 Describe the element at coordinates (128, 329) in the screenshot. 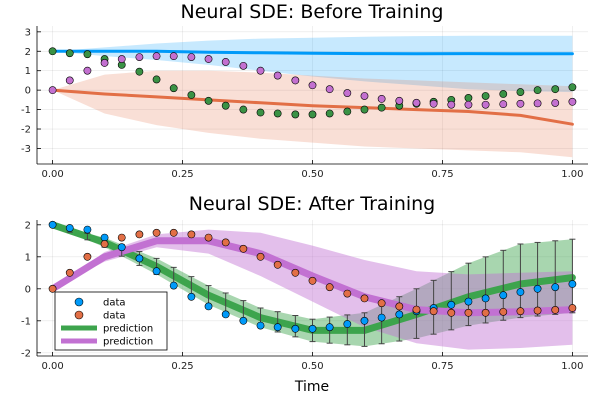

I see `legend-label: prediction` at that location.